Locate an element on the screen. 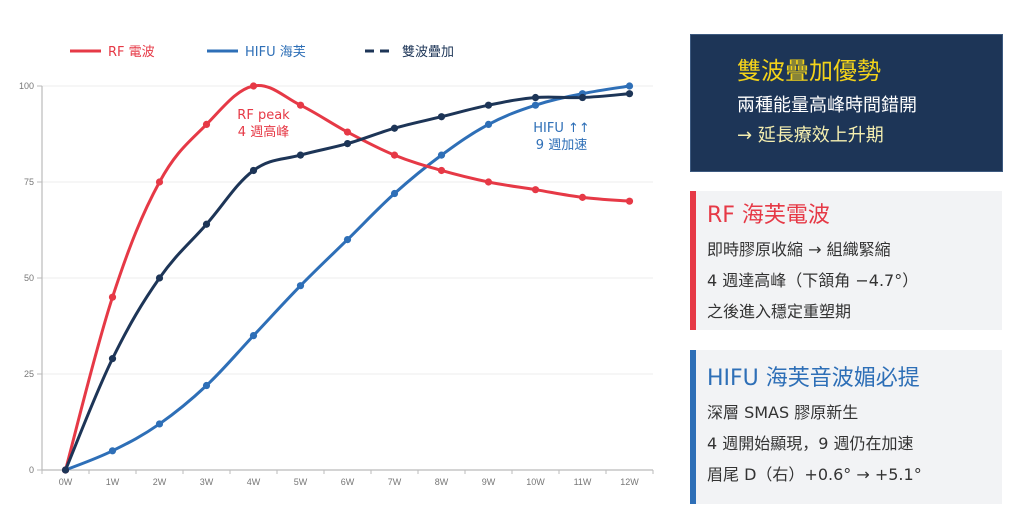 The height and width of the screenshot is (526, 1024). y-tick-label: 25 is located at coordinates (29, 374).